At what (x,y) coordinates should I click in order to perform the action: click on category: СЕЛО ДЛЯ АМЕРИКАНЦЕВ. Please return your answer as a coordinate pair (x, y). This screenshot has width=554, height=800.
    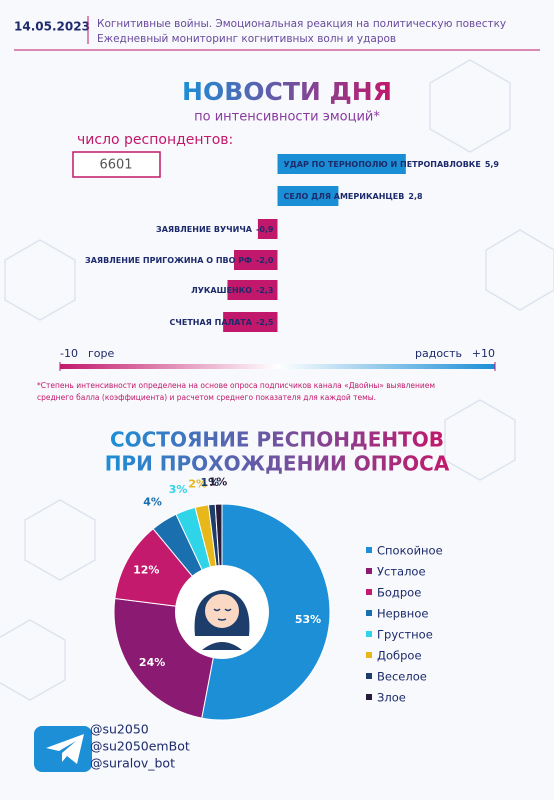
    Looking at the image, I should click on (344, 196).